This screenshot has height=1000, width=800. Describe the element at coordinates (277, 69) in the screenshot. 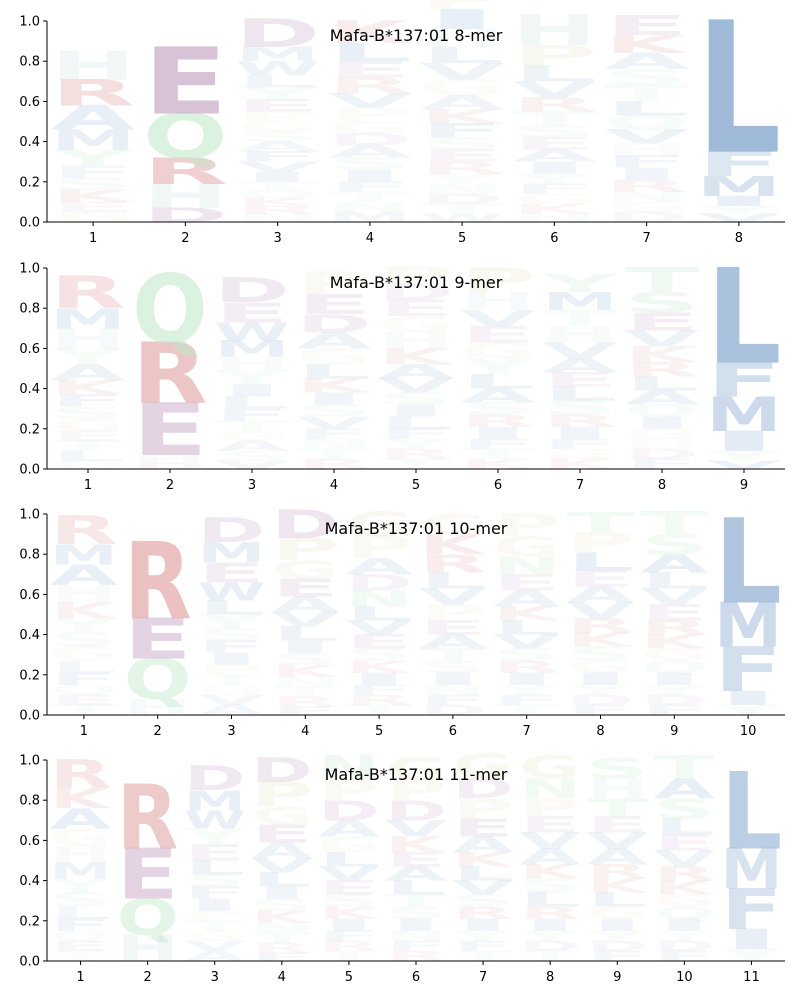

I see `logo-letter: W` at that location.